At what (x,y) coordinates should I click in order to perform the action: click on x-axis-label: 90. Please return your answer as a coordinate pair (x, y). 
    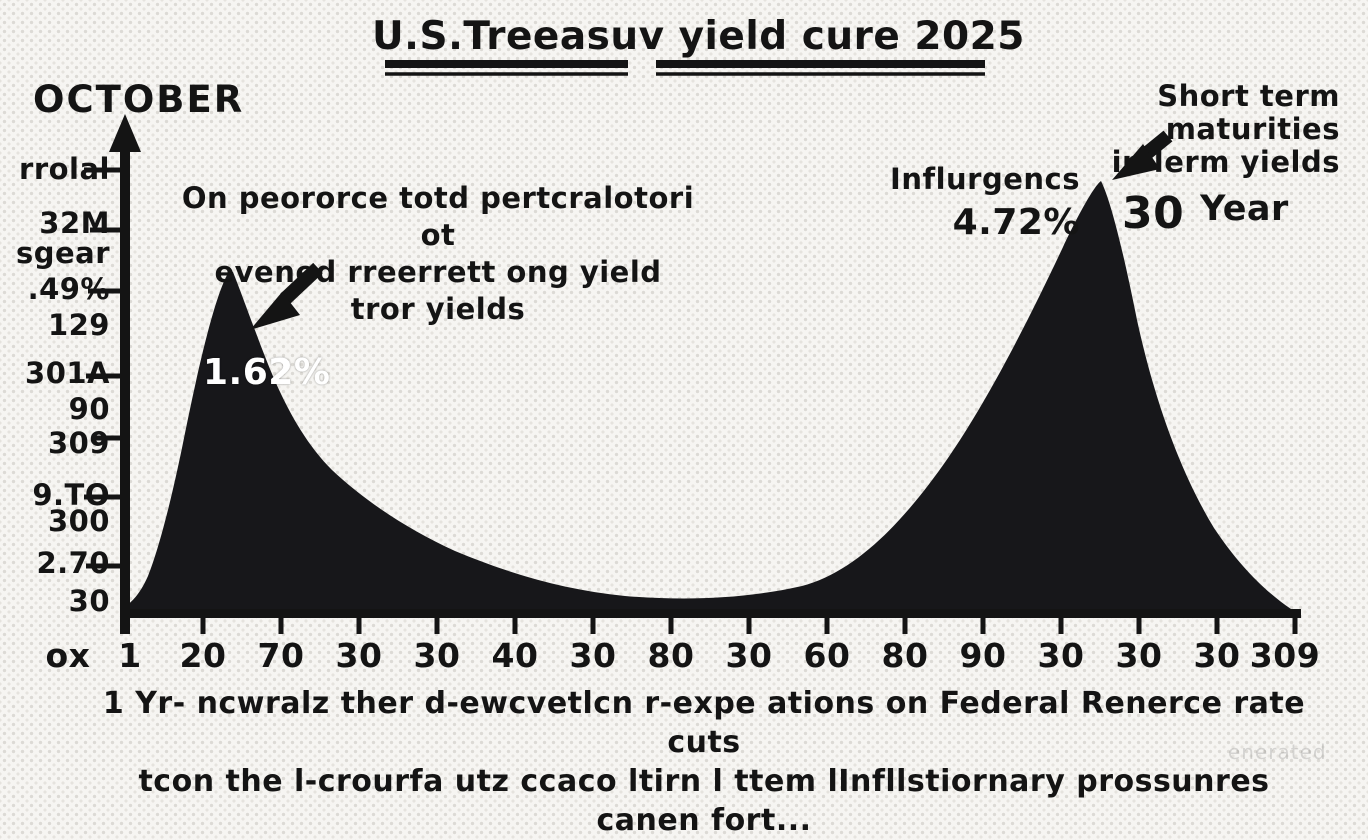
    Looking at the image, I should click on (983, 655).